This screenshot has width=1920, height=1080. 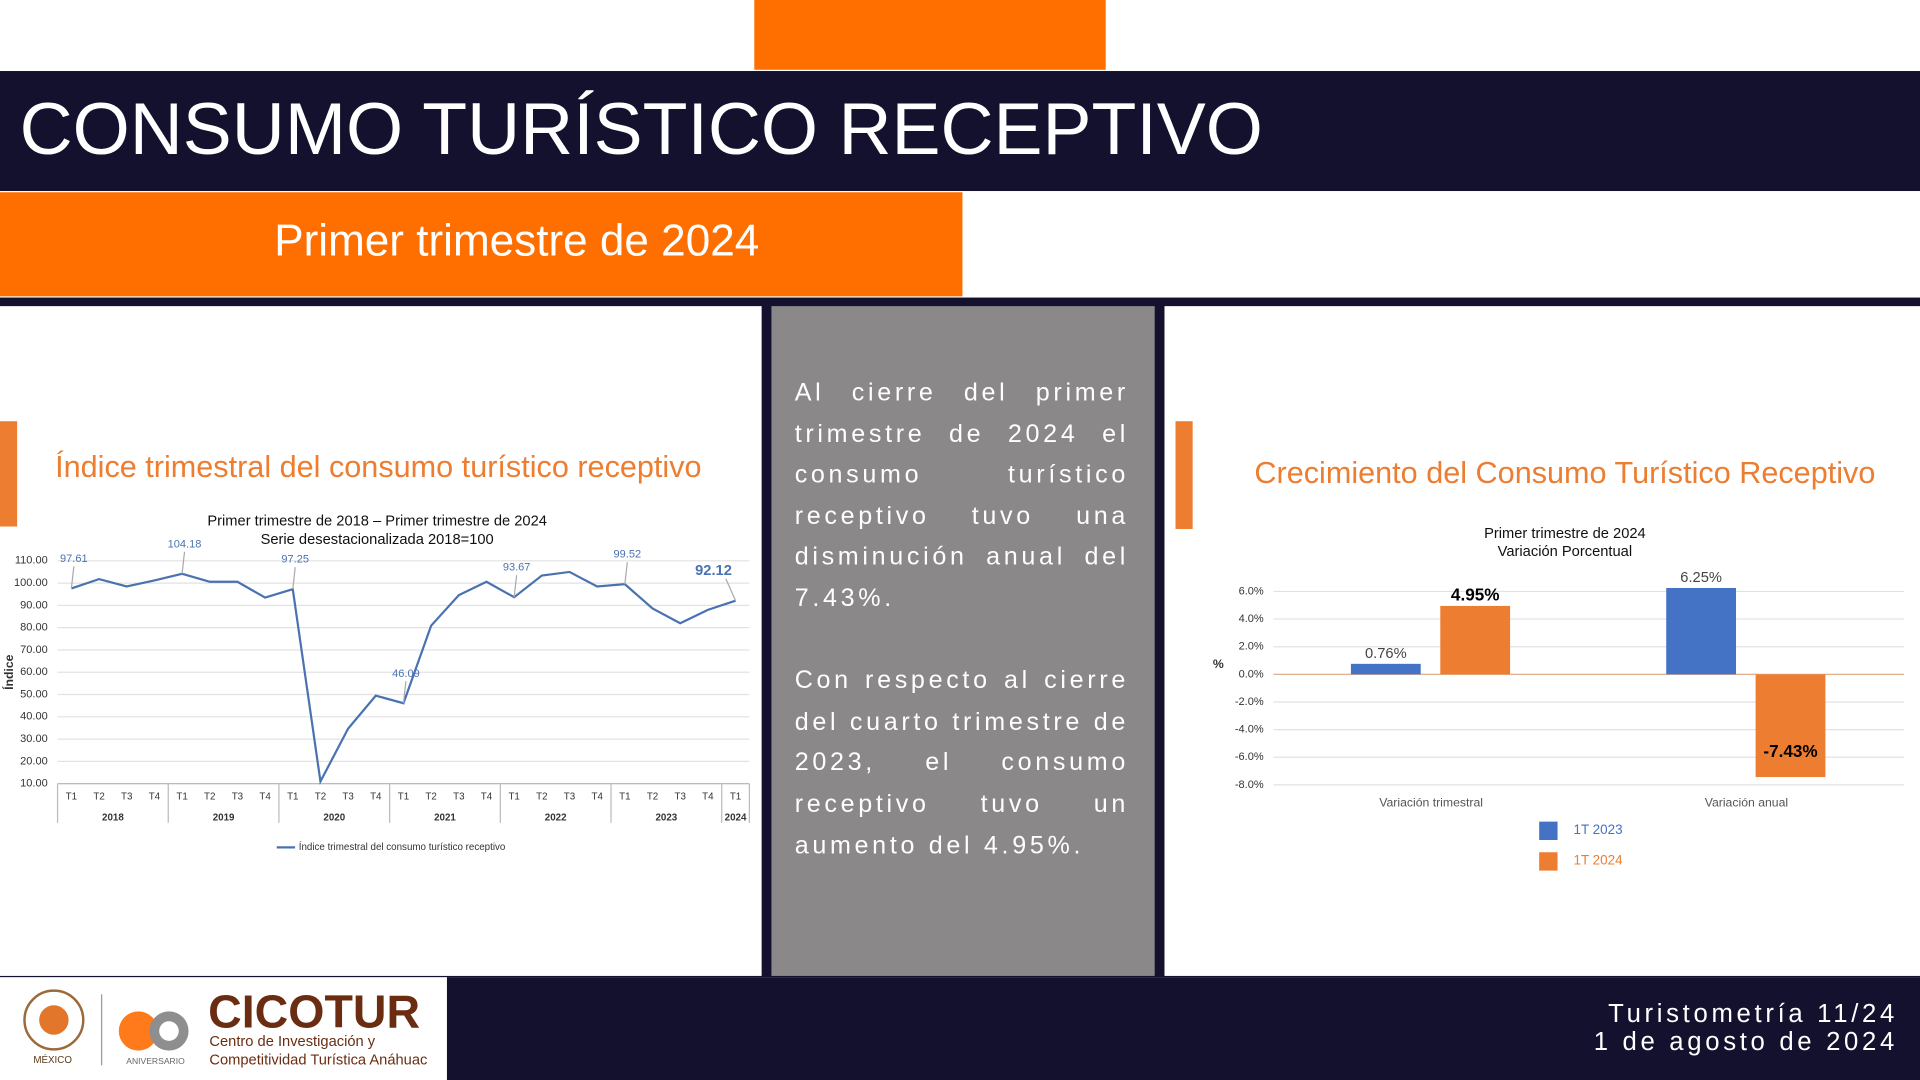 I want to click on chart-subtitle: Primer trimestre de 2024, so click(x=1565, y=534).